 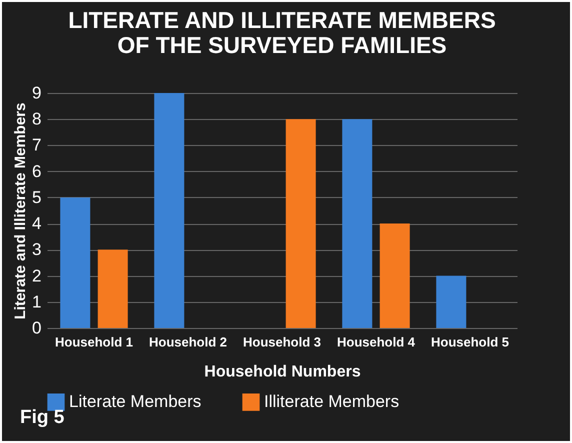 What do you see at coordinates (37, 119) in the screenshot?
I see `y-tick-label: 8` at bounding box center [37, 119].